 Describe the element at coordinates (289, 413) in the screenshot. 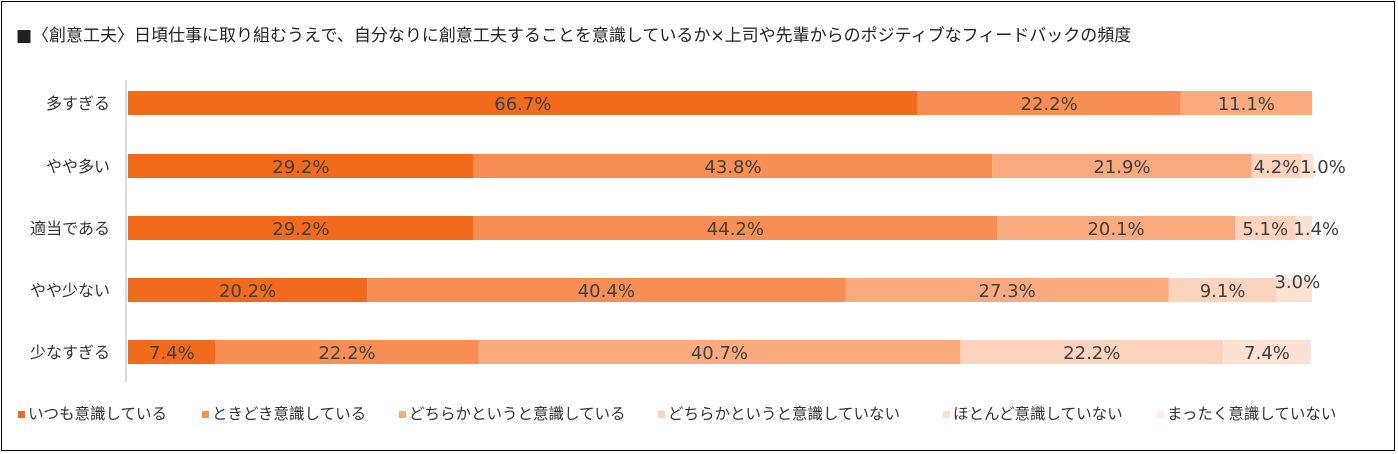

I see `legend-label: ときどき意識している` at that location.